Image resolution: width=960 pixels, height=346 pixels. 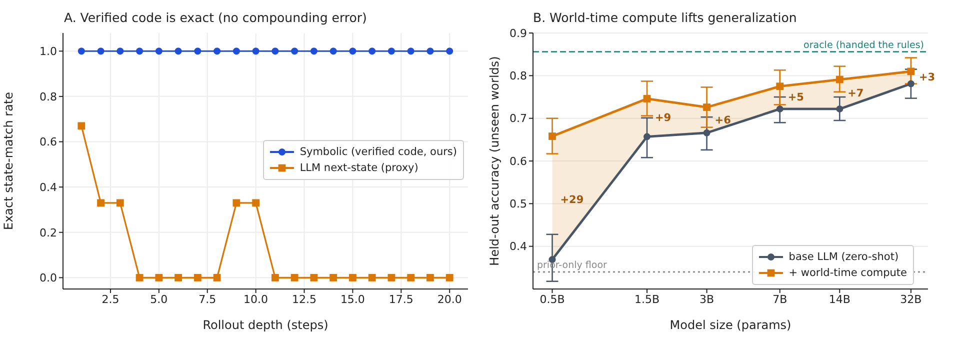 What do you see at coordinates (518, 204) in the screenshot?
I see `y-tick-label: 0.5` at bounding box center [518, 204].